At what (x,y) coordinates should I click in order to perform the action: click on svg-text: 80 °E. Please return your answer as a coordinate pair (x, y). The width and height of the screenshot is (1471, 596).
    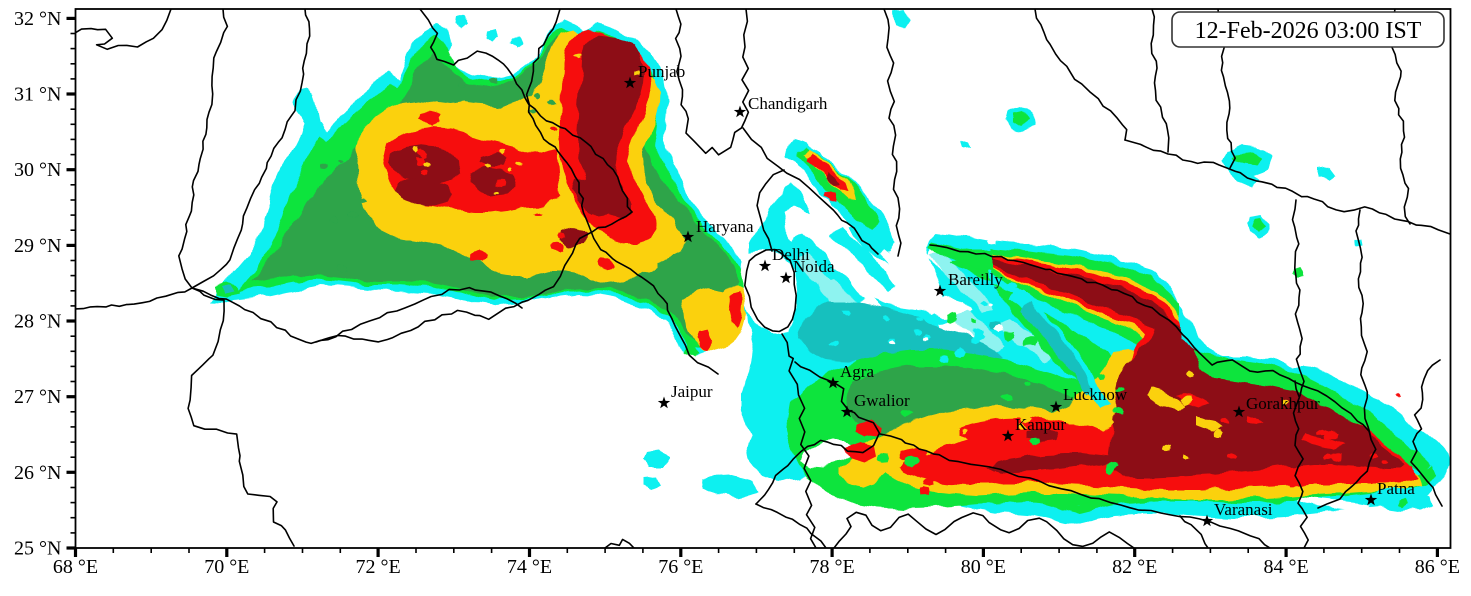
    Looking at the image, I should click on (983, 567).